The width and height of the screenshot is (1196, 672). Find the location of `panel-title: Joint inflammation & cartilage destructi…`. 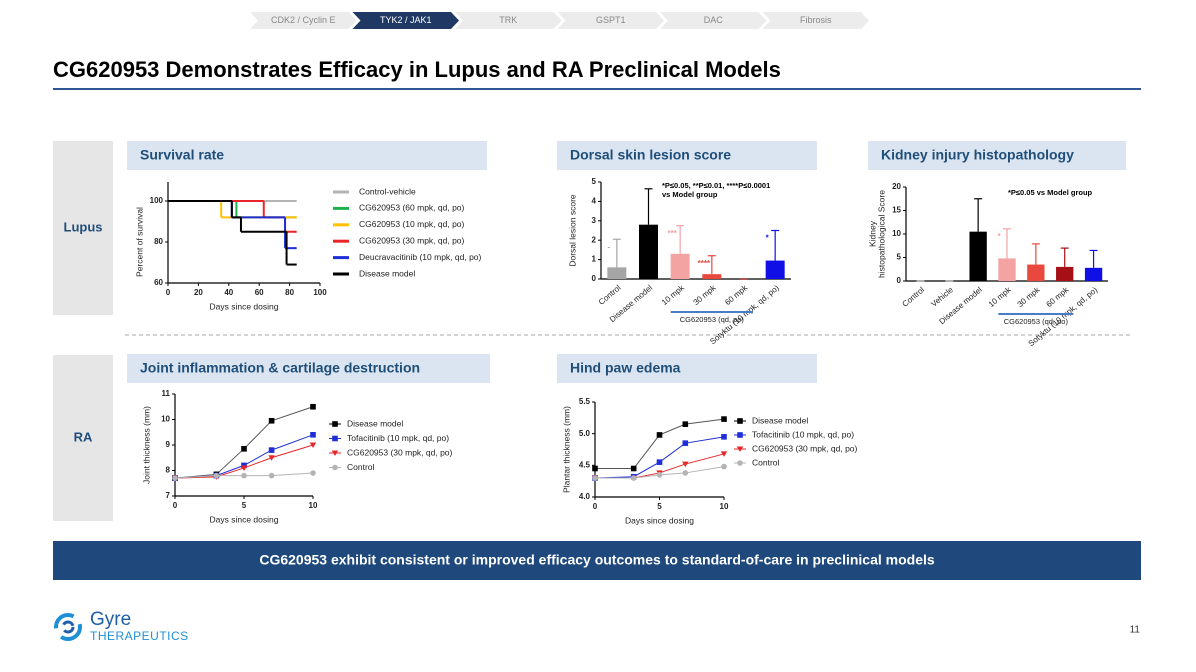

panel-title: Joint inflammation & cartilage destructi… is located at coordinates (280, 368).